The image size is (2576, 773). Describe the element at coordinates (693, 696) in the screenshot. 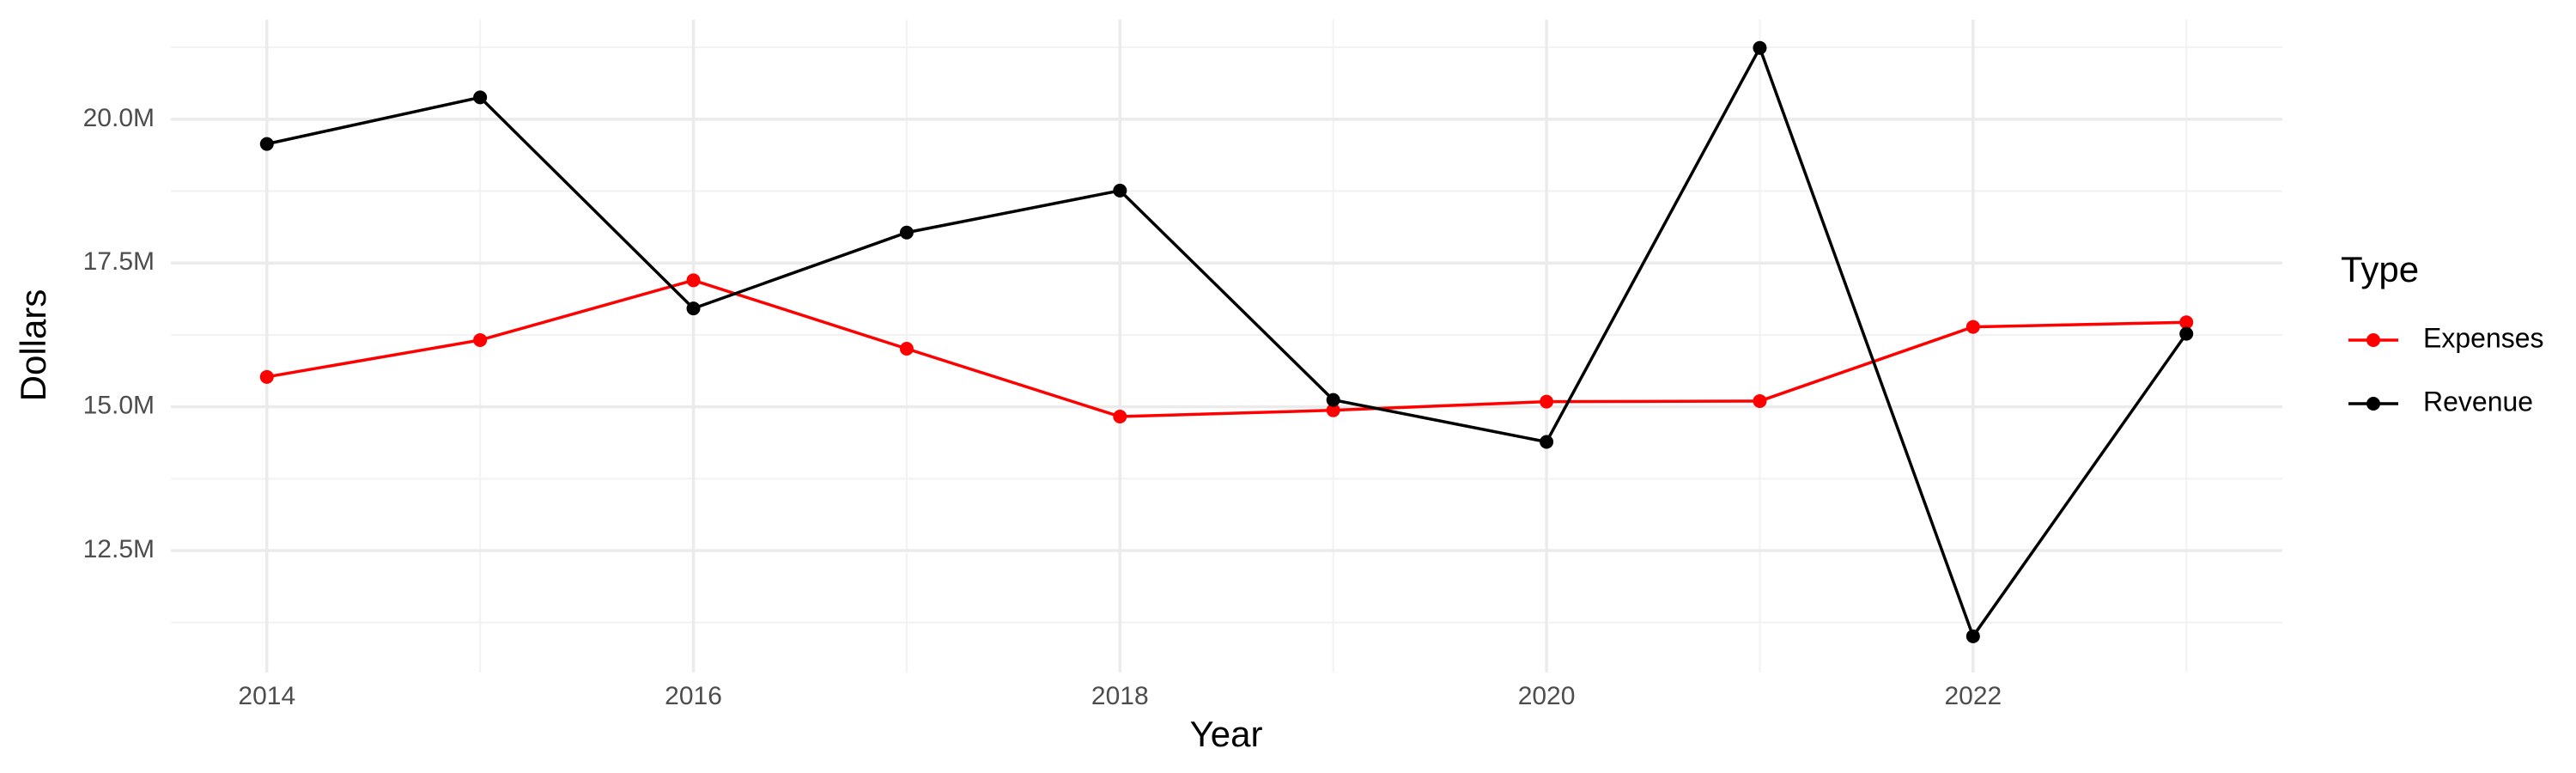

I see `x-tick-label: 2016` at that location.